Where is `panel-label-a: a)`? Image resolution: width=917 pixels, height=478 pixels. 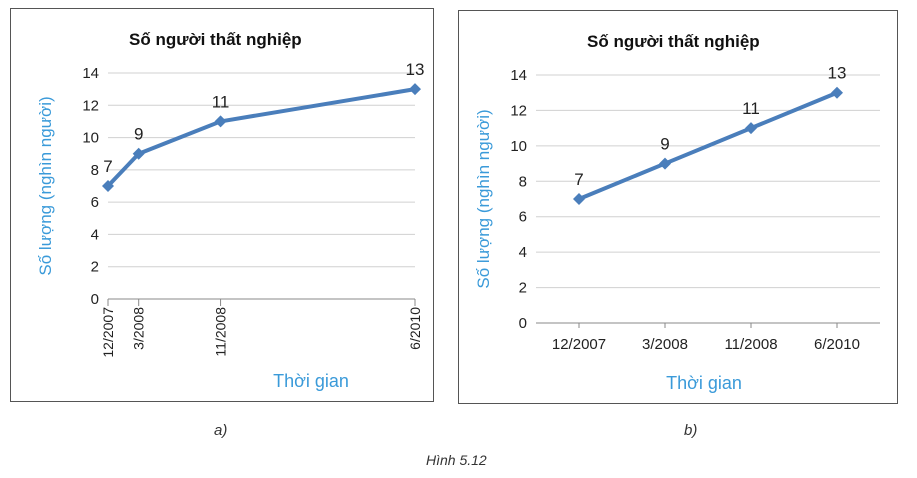
panel-label-a: a) is located at coordinates (221, 430).